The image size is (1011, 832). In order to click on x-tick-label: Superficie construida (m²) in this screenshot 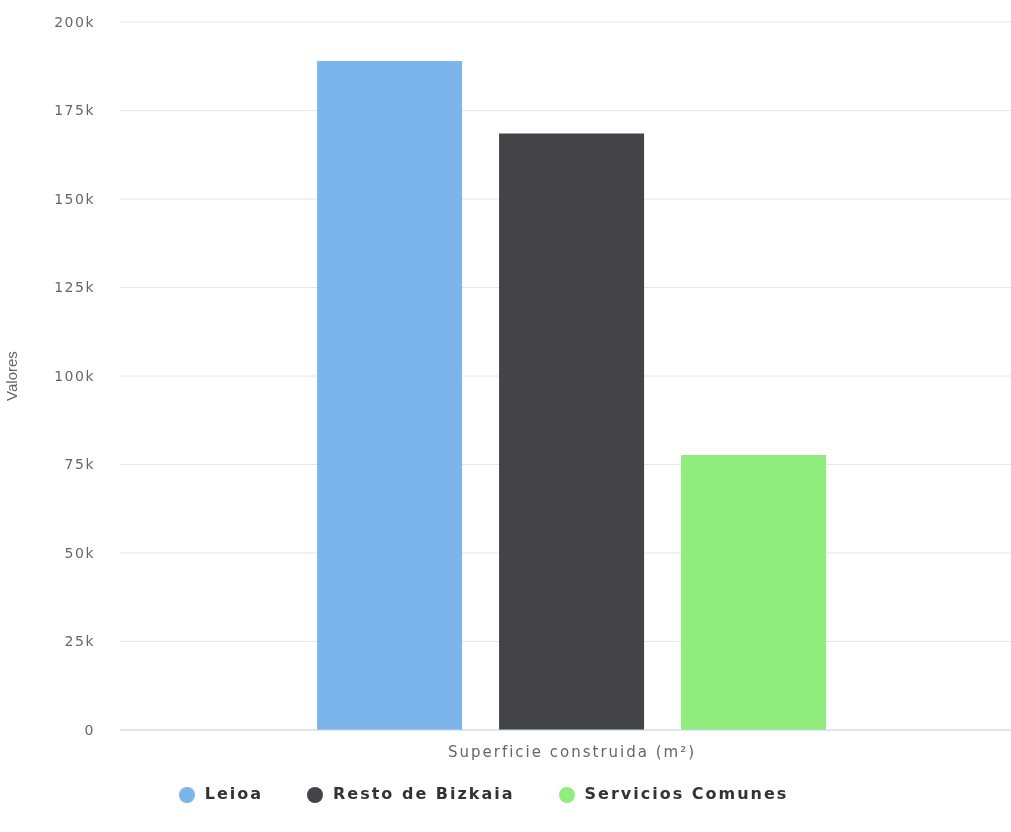, I will do `click(572, 751)`.